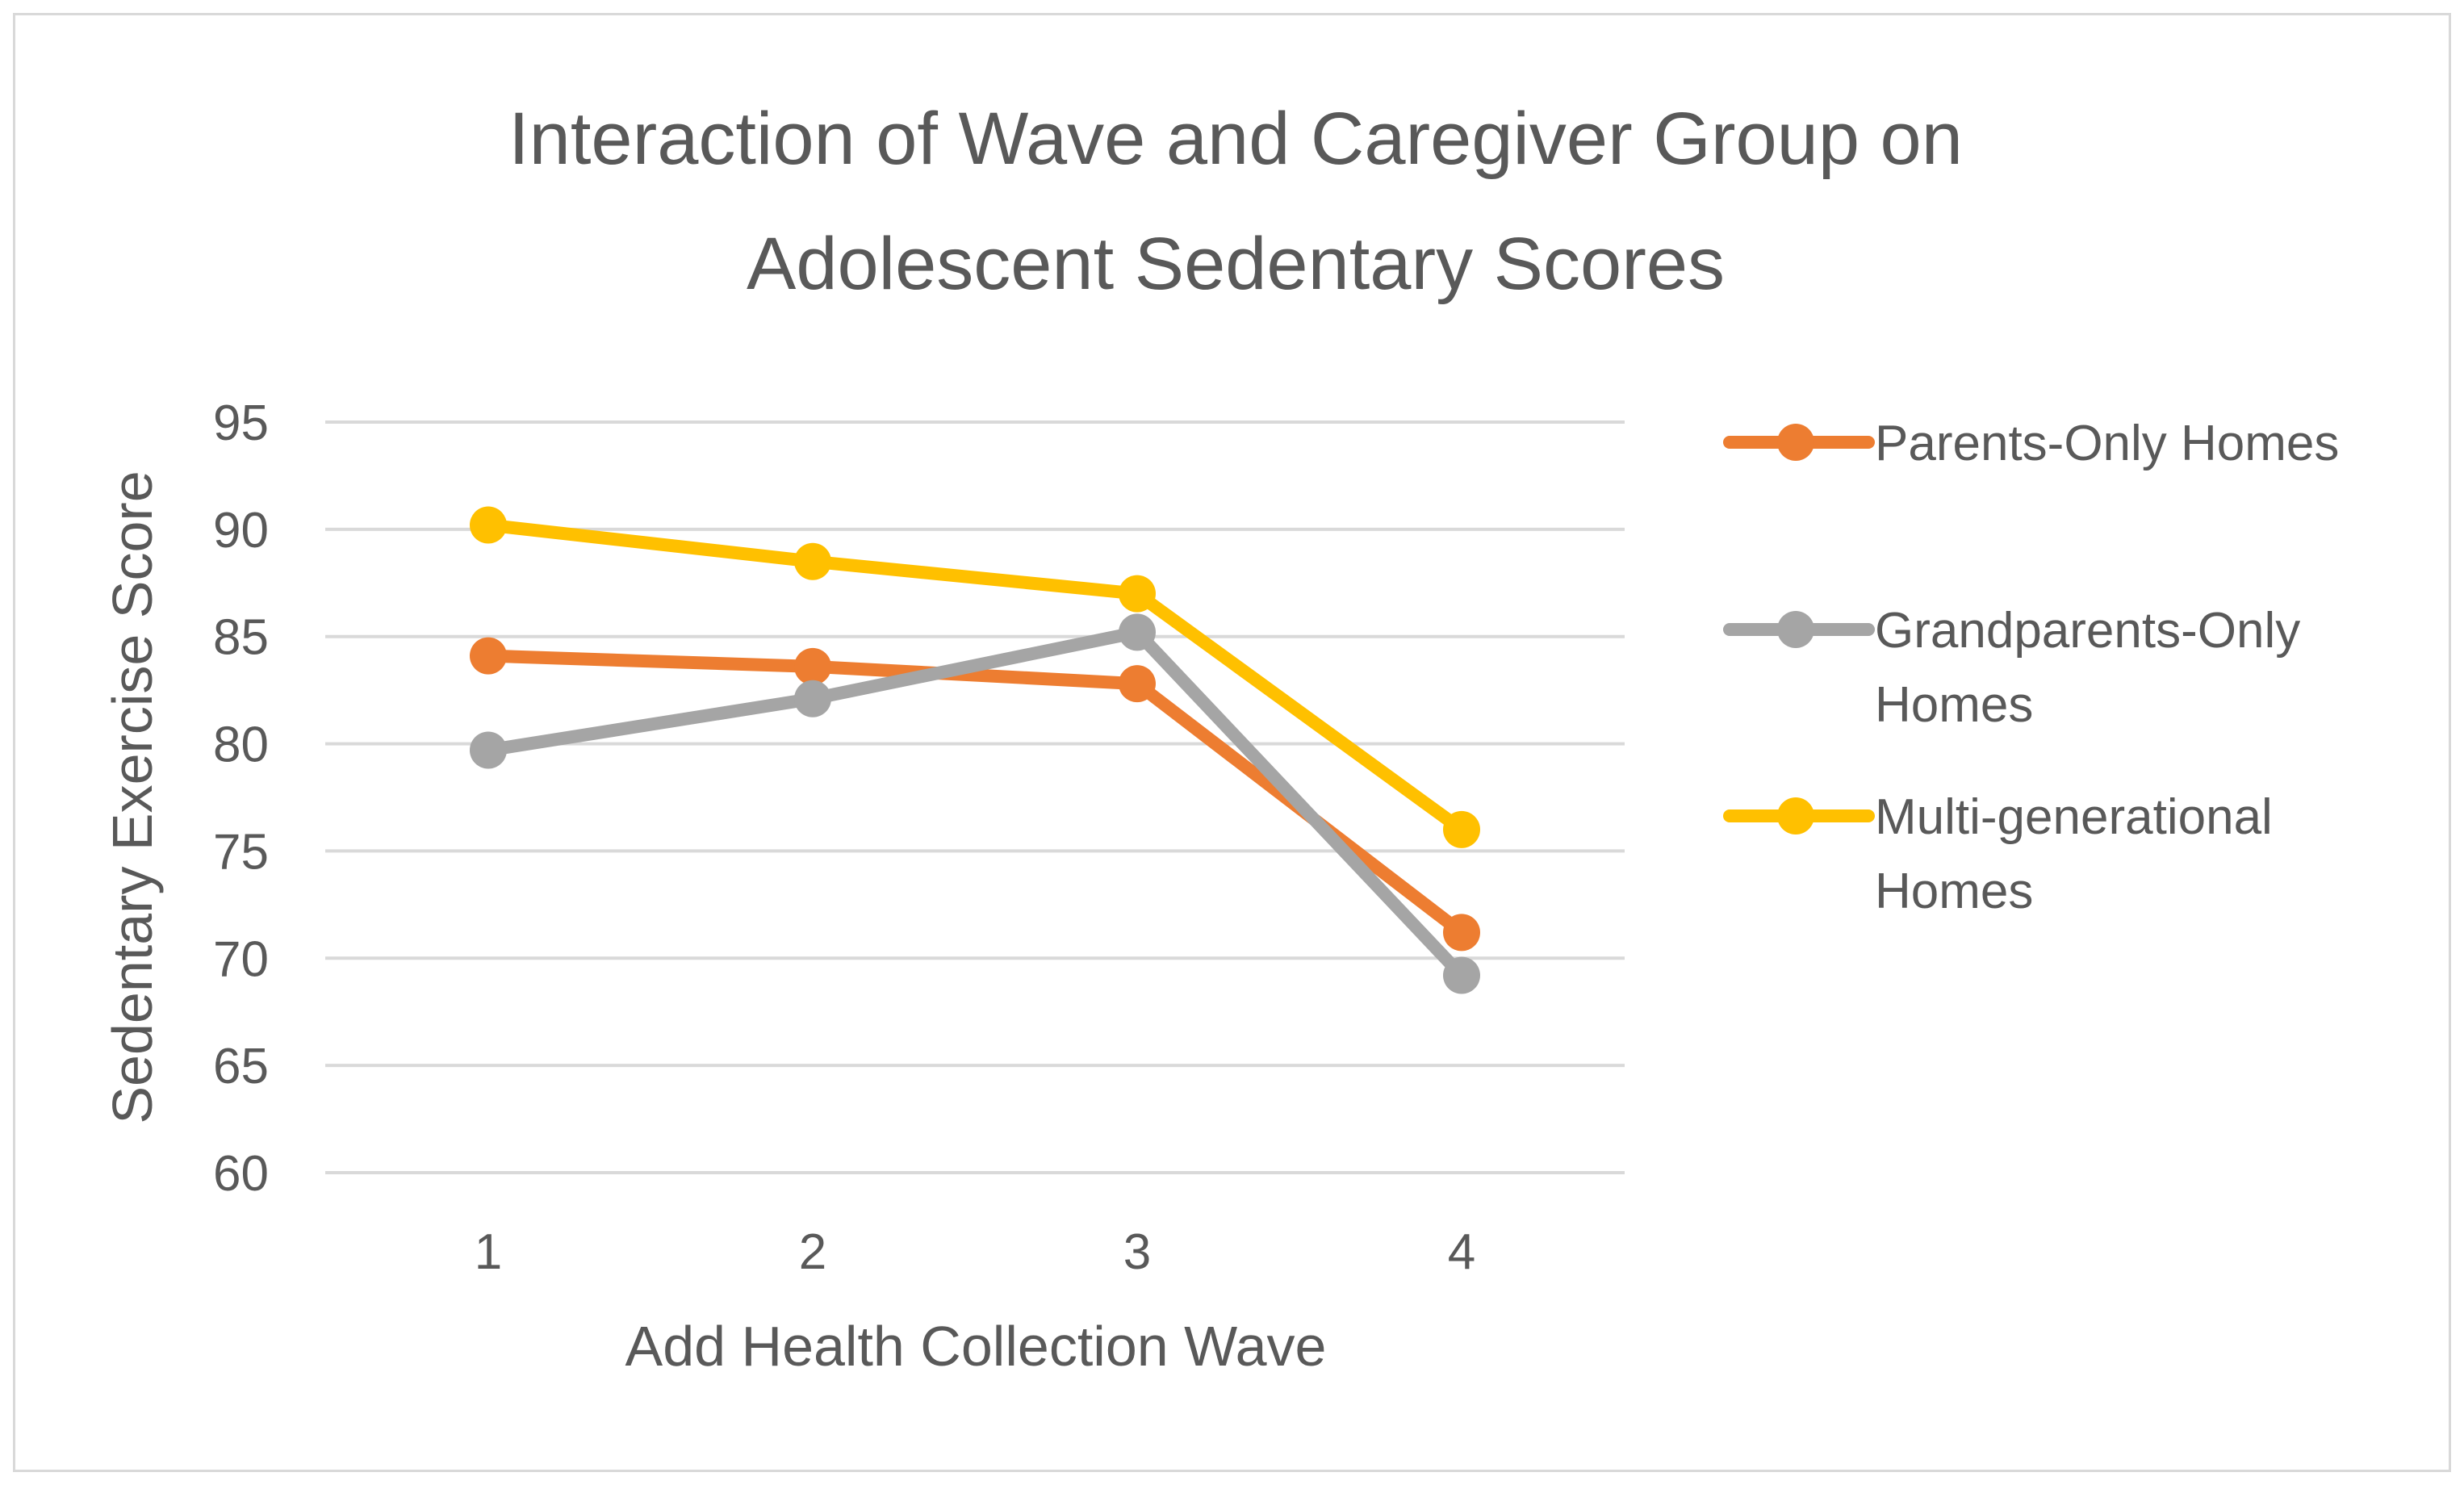 The image size is (2464, 1485). I want to click on series, so click(975, 750).